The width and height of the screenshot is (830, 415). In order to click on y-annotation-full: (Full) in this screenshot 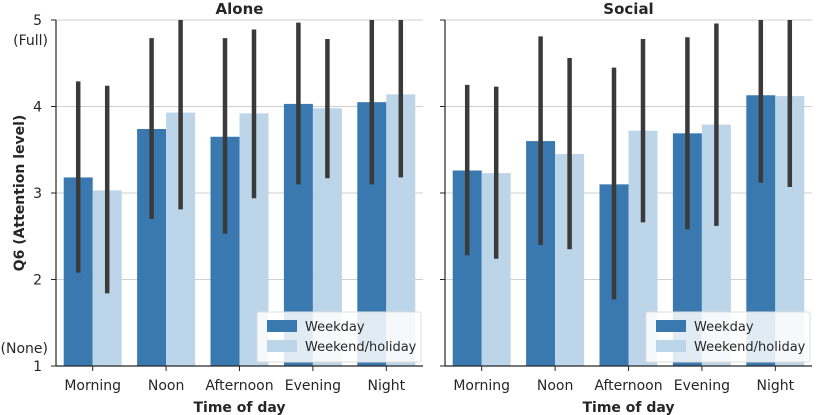, I will do `click(30, 41)`.